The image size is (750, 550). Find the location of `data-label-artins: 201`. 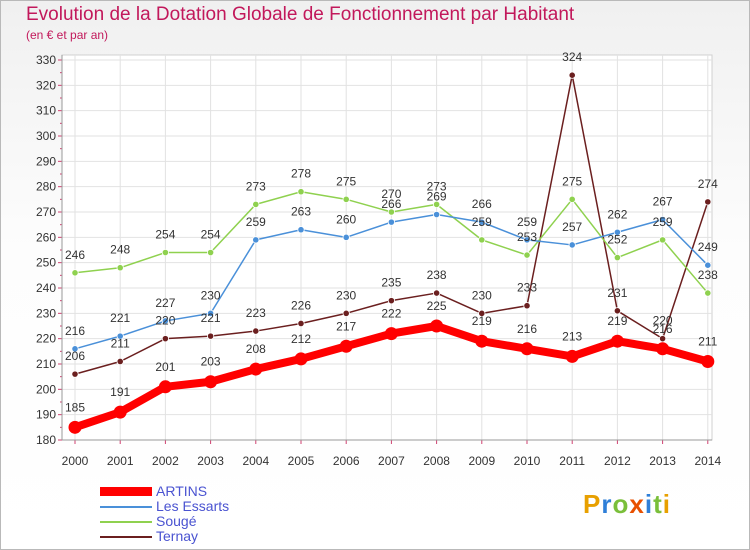

data-label-artins: 201 is located at coordinates (165, 367).